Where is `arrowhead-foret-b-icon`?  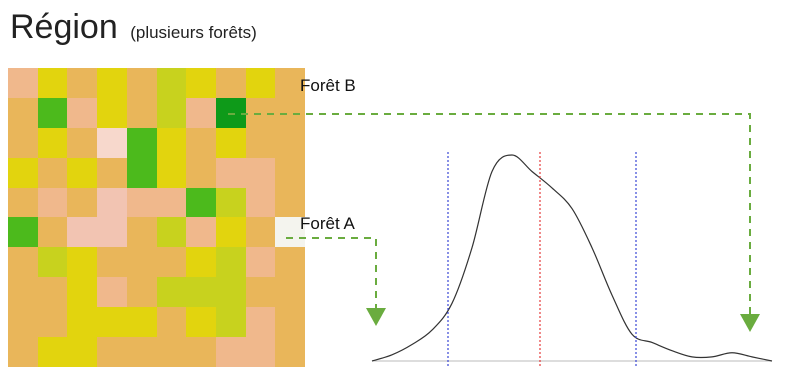
arrowhead-foret-b-icon is located at coordinates (750, 323).